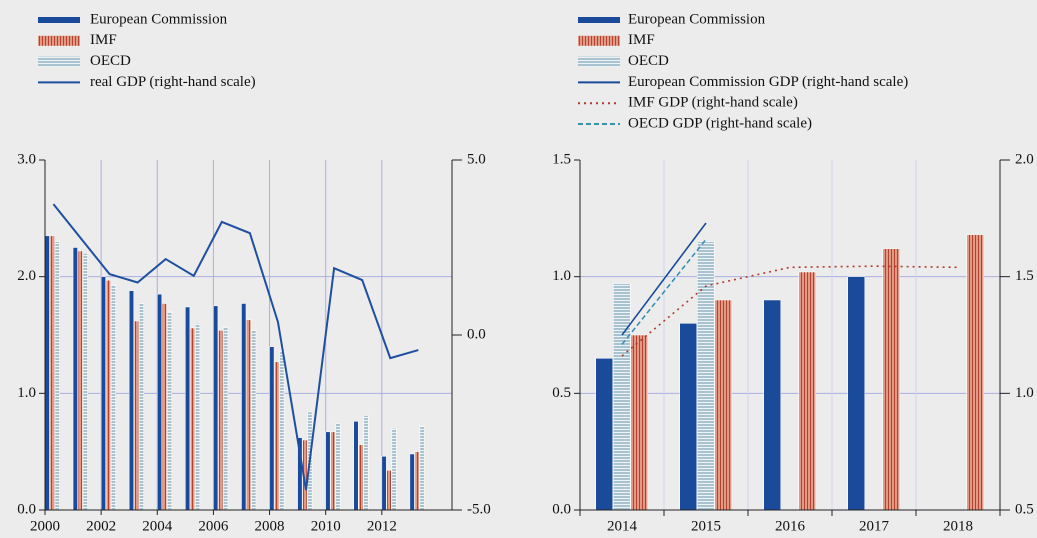 This screenshot has height=538, width=1037. Describe the element at coordinates (1024, 276) in the screenshot. I see `y2-tick-label: 1.5` at that location.